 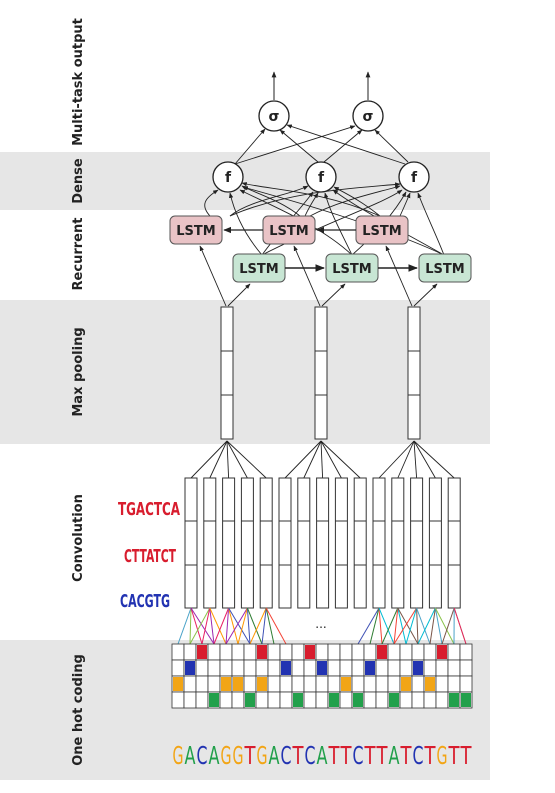 What do you see at coordinates (228, 178) in the screenshot?
I see `dense-label: f` at bounding box center [228, 178].